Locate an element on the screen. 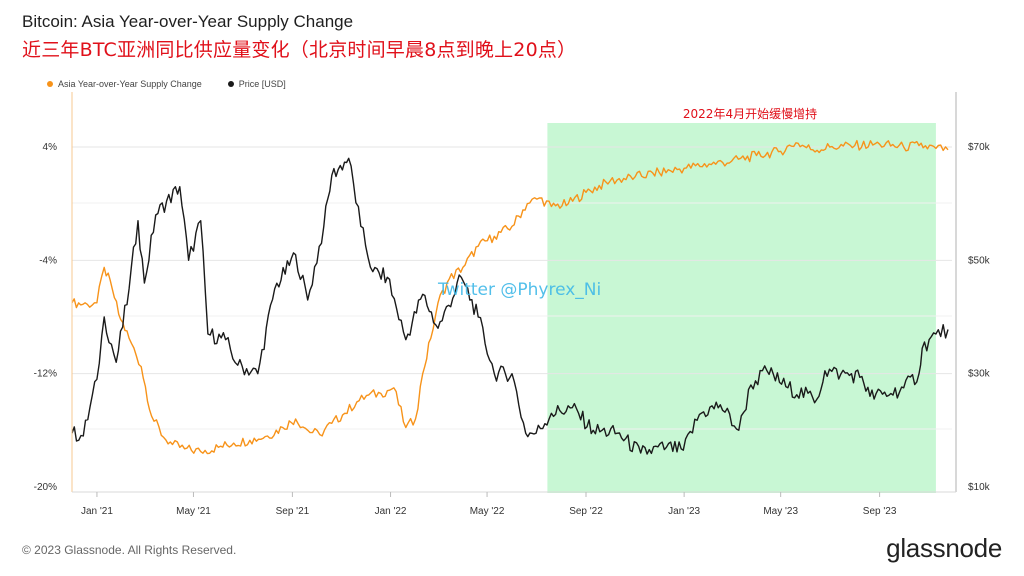  annotation-text: 2022年4月开始缓慢增持 is located at coordinates (750, 113).